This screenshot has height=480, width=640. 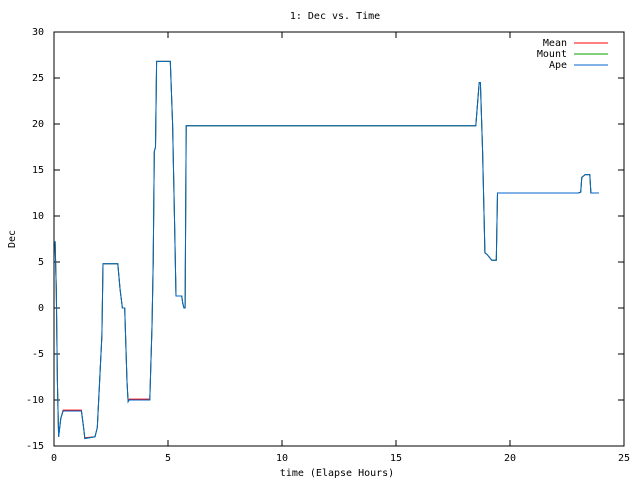 I want to click on chart-title: 1: Dec vs. Time, so click(x=335, y=16).